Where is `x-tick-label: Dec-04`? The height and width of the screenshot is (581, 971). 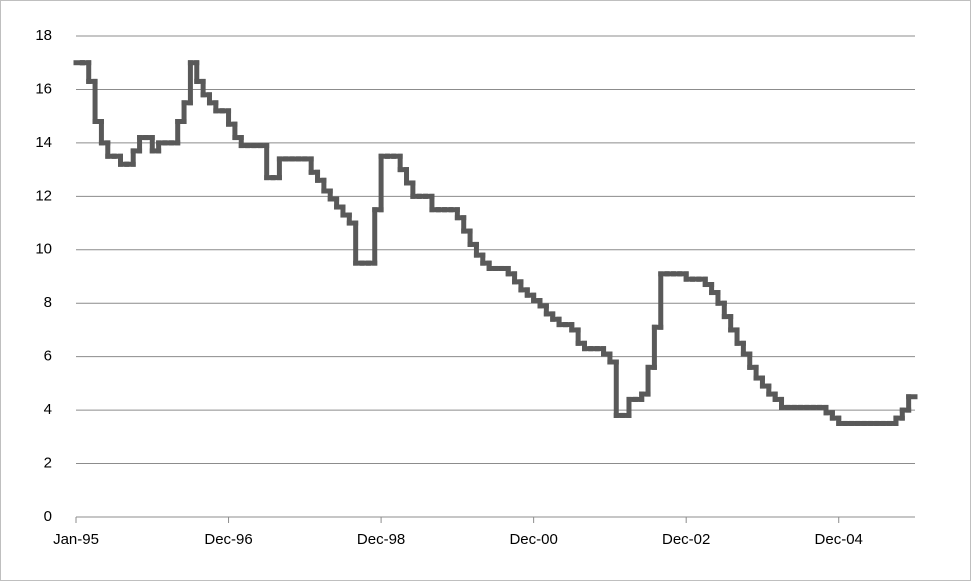
x-tick-label: Dec-04 is located at coordinates (839, 539).